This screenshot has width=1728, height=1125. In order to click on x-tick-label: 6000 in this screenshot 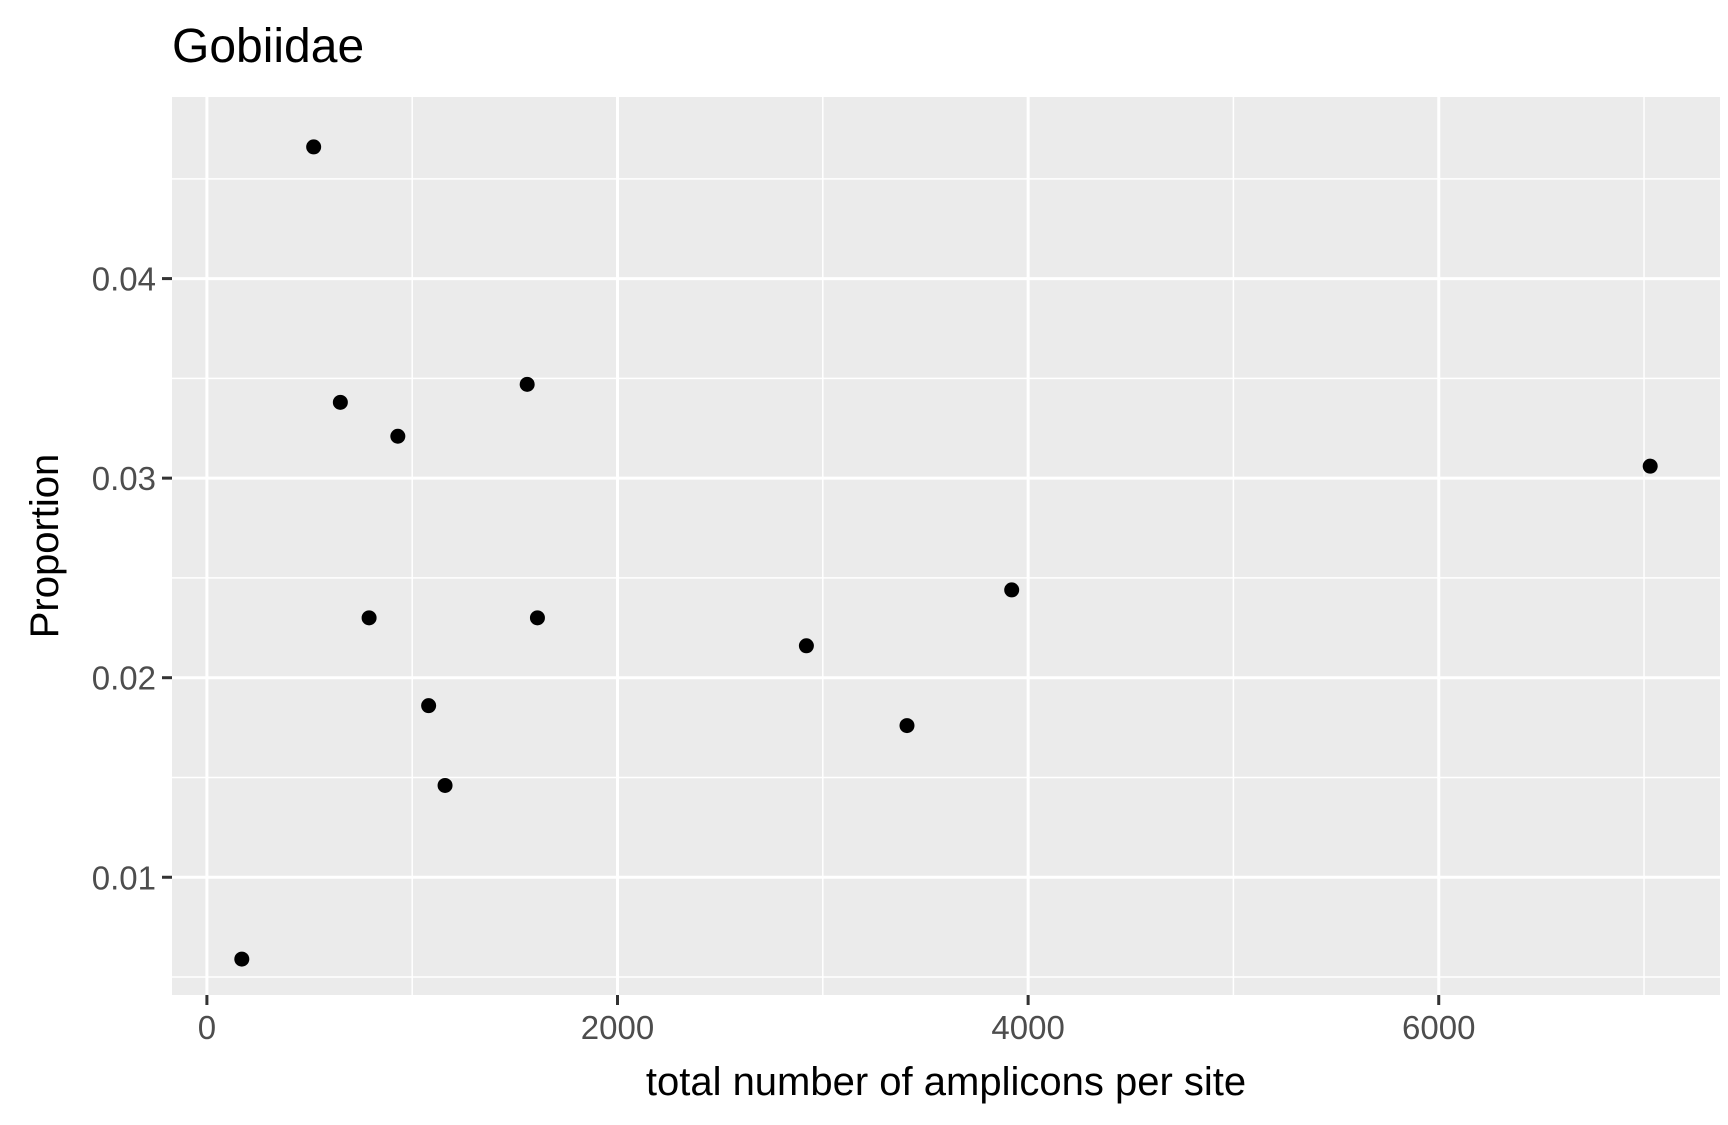, I will do `click(1438, 1027)`.